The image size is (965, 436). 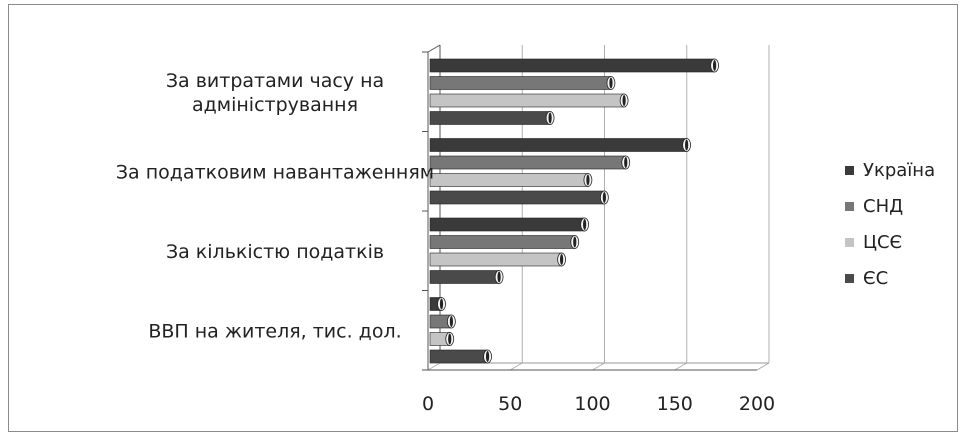 What do you see at coordinates (275, 172) in the screenshot?
I see `category-label: За податковим навантаженням` at bounding box center [275, 172].